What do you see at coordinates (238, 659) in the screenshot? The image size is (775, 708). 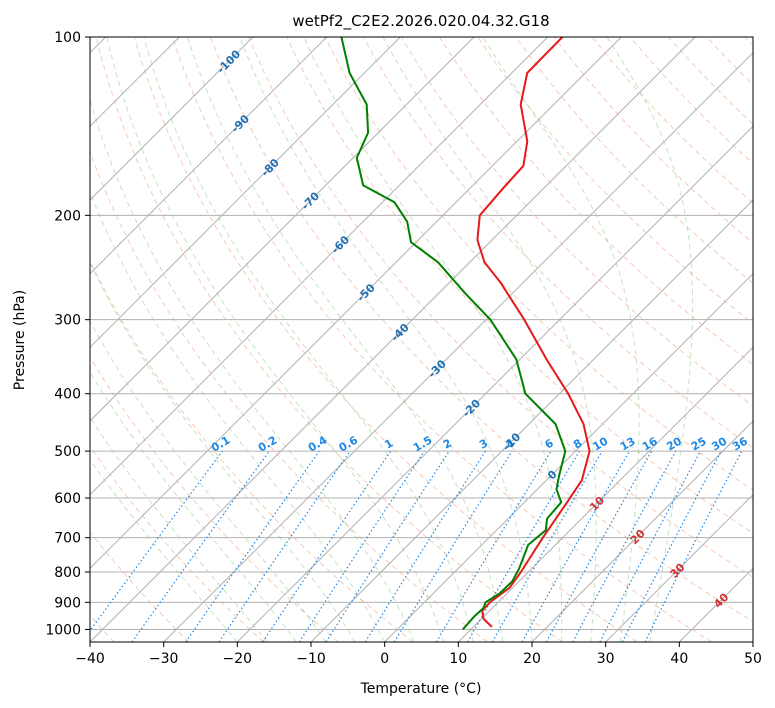 I see `x-tick-label: −20` at bounding box center [238, 659].